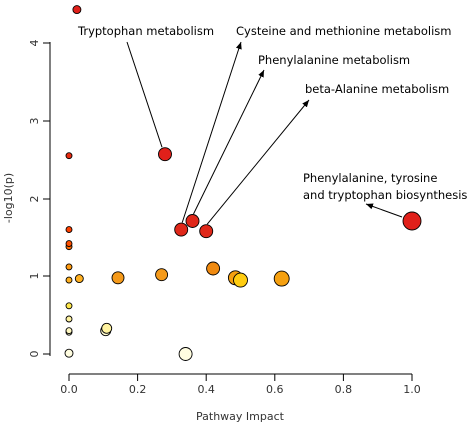 This screenshot has height=428, width=474. I want to click on y-tick-label-1: 1, so click(34, 276).